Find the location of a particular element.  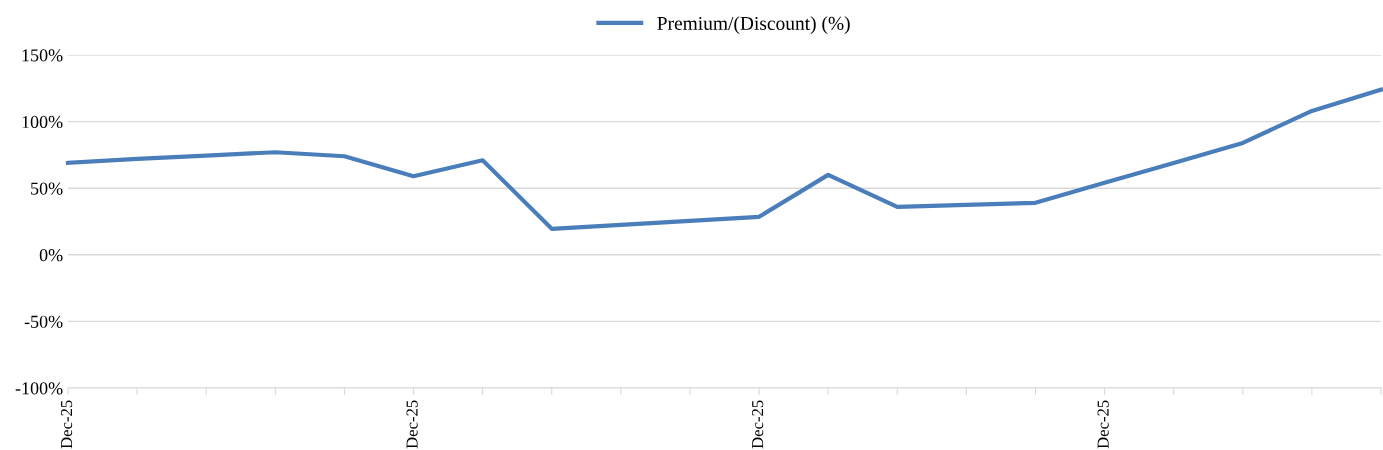

y-tick-label: 0% is located at coordinates (51, 255).